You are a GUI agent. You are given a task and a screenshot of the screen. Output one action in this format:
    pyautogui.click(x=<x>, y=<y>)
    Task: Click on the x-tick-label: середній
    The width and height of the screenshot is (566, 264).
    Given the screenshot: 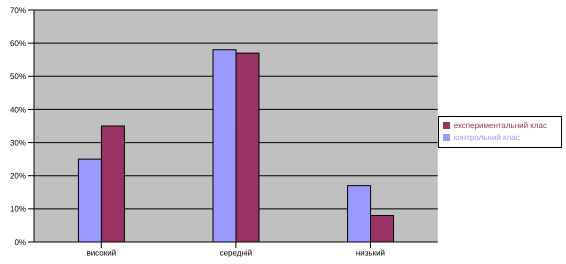 What is the action you would take?
    pyautogui.click(x=236, y=253)
    